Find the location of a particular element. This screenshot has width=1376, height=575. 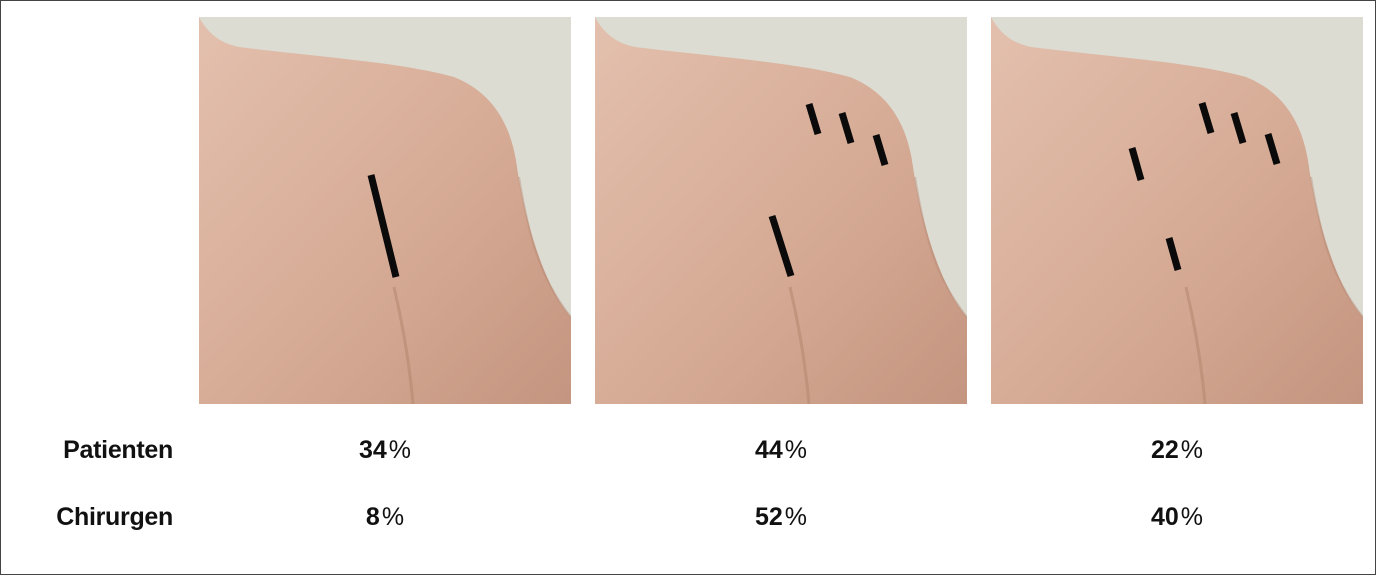

value-patienten-3: 22% is located at coordinates (1177, 450).